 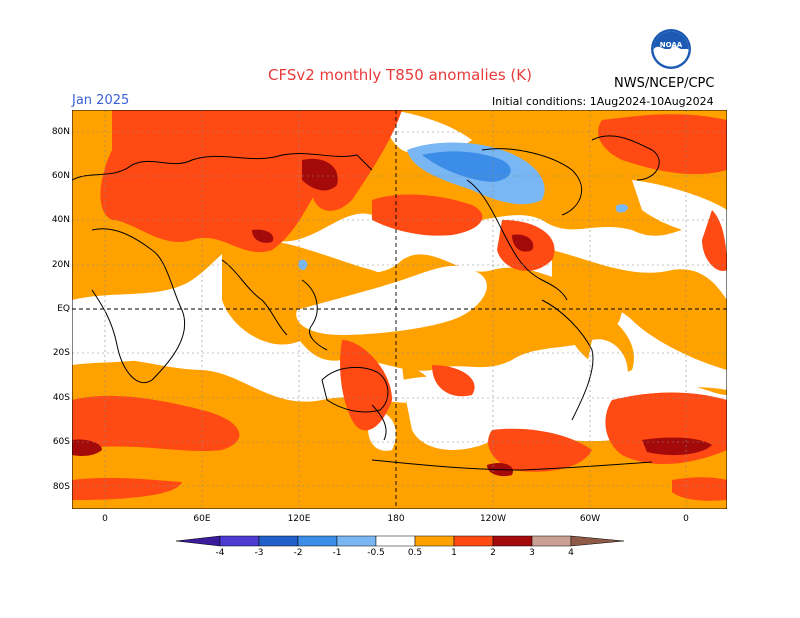 What do you see at coordinates (202, 519) in the screenshot?
I see `lon-label: 60E` at bounding box center [202, 519].